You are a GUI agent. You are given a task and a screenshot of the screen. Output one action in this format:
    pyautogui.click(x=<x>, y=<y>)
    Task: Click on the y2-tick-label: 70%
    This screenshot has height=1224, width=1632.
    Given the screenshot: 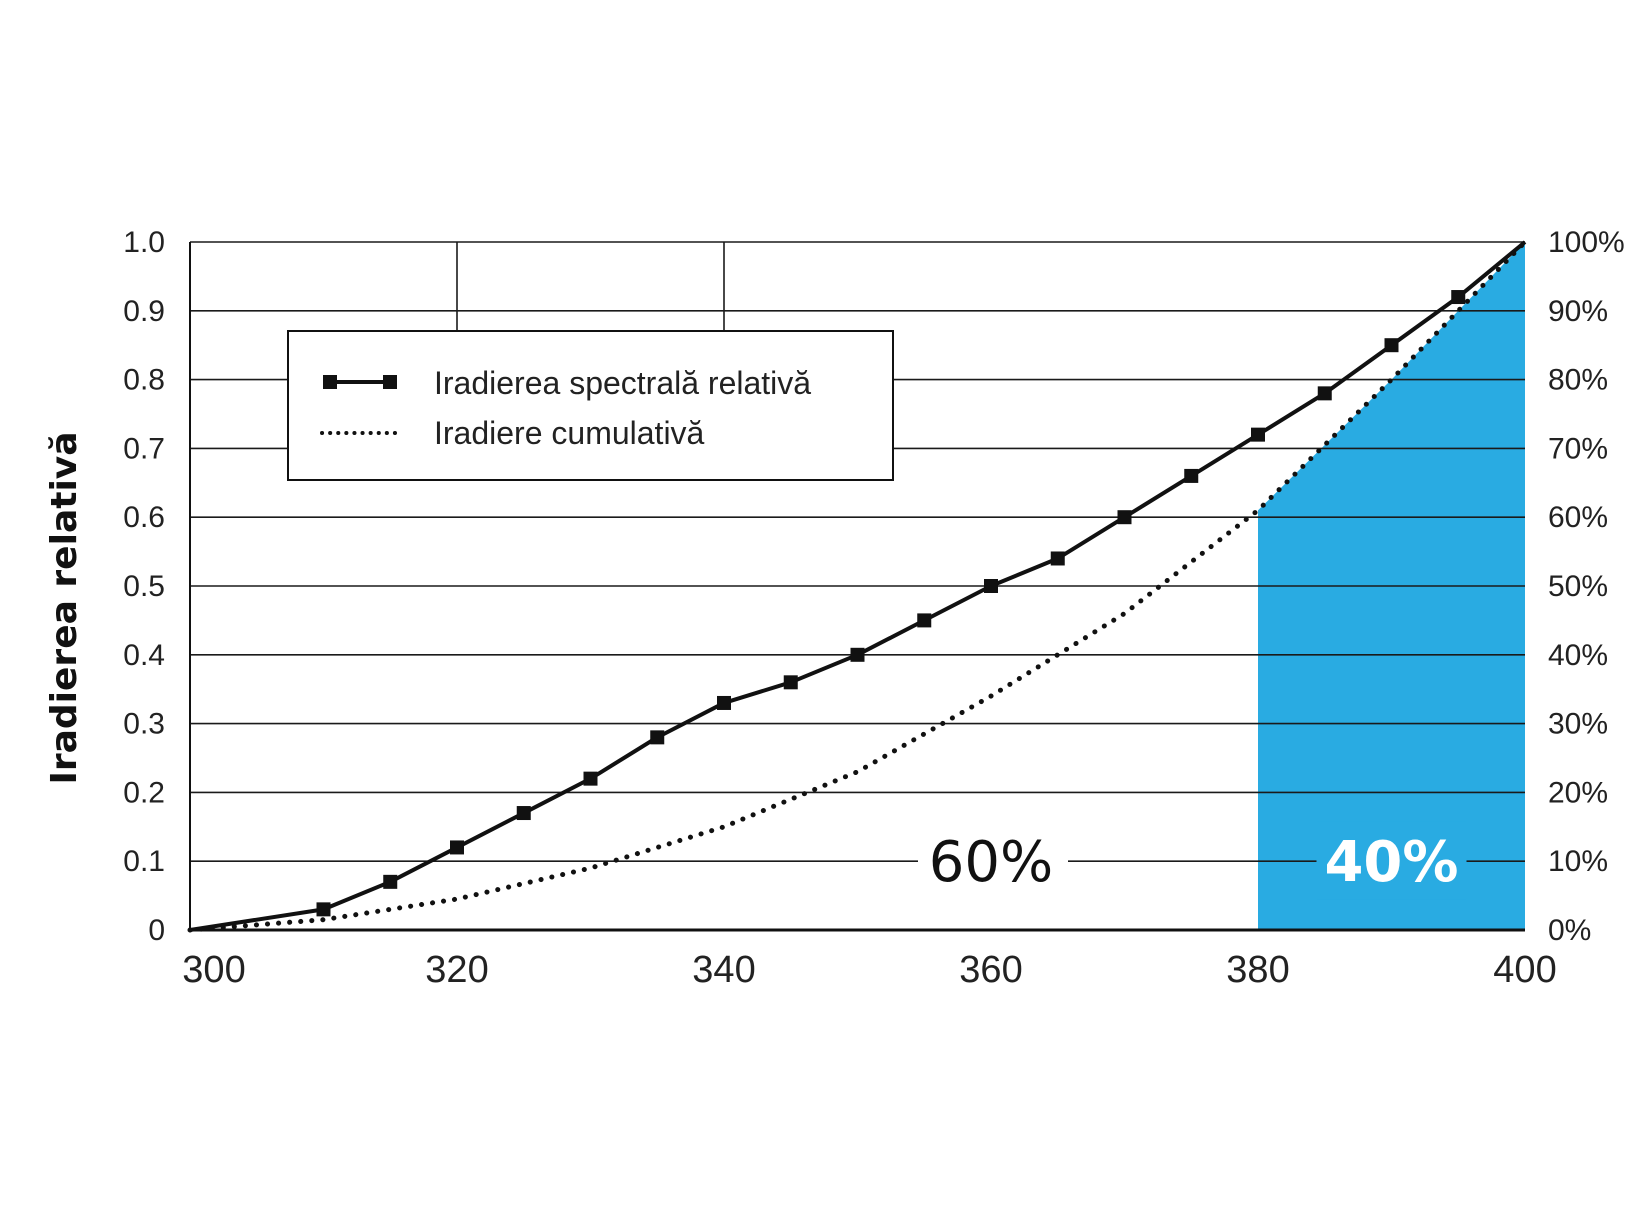 What is the action you would take?
    pyautogui.click(x=1578, y=448)
    